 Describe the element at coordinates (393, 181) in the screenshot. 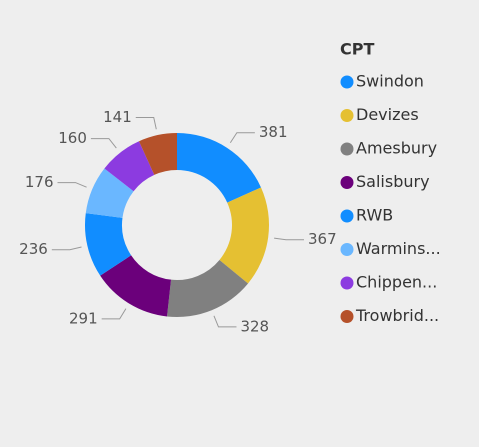

I see `legend-label: Salisbury` at that location.